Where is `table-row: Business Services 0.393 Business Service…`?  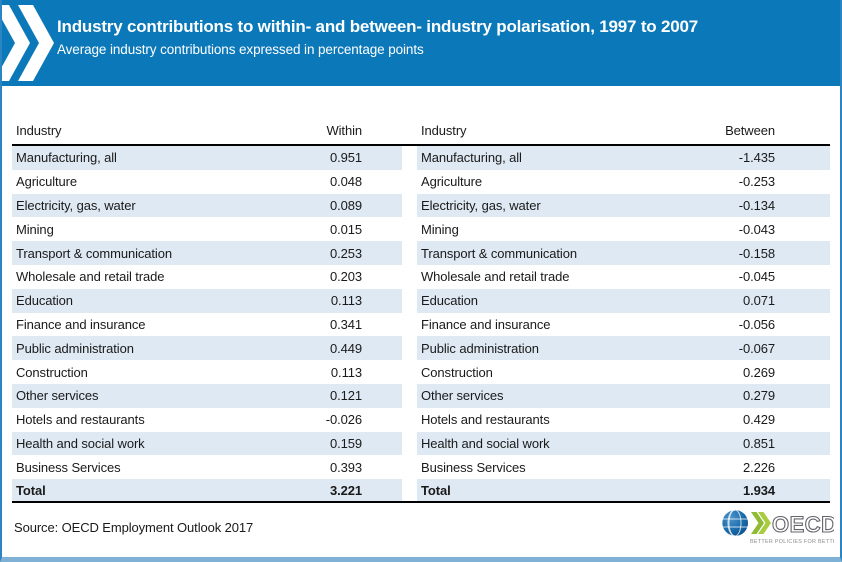
table-row: Business Services 0.393 Business Service… is located at coordinates (421, 467).